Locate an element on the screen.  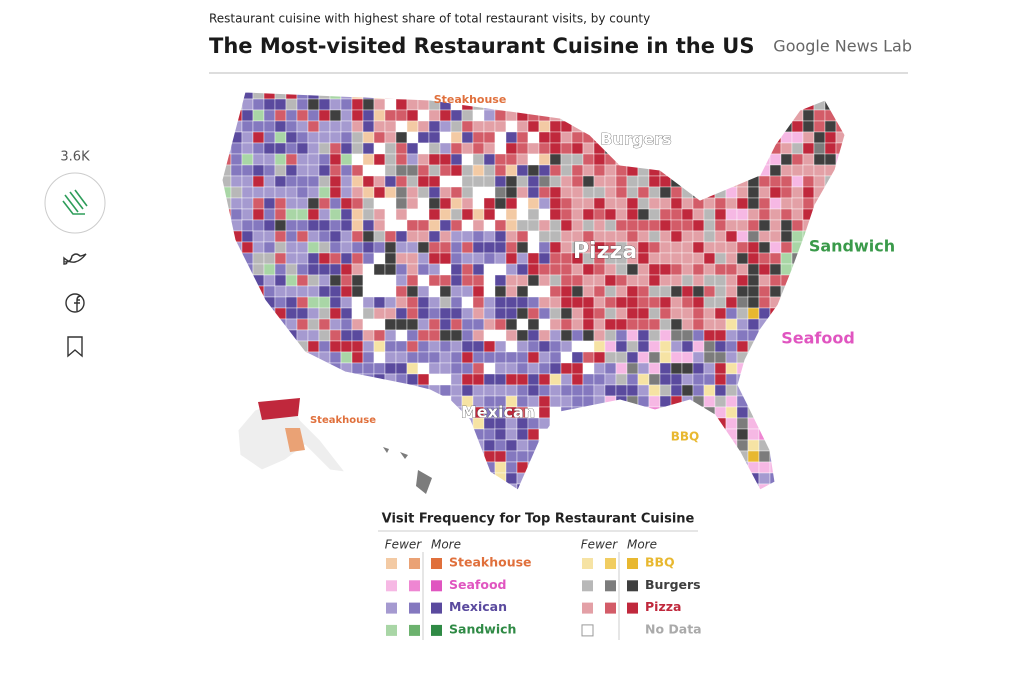
bookmark-icon is located at coordinates (75, 347).